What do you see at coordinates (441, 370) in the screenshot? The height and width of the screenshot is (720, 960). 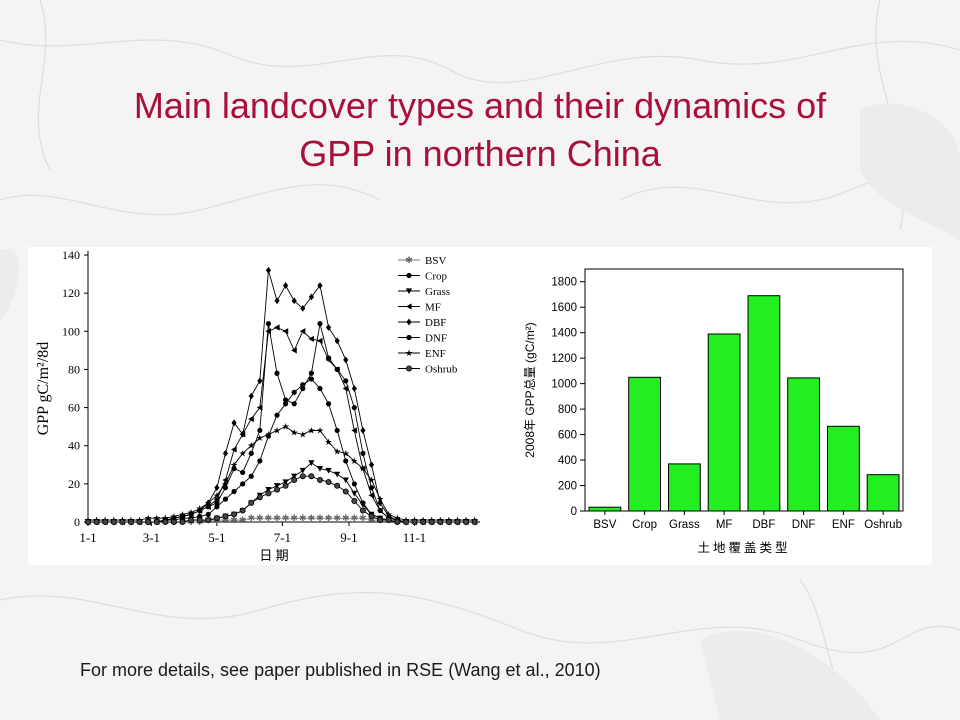 I see `legend-label-oshrub: Oshrub` at bounding box center [441, 370].